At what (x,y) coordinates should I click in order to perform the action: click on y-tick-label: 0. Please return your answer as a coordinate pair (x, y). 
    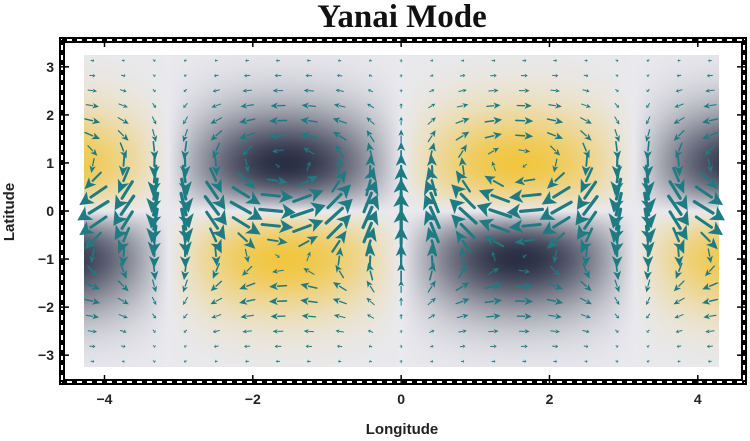
    Looking at the image, I should click on (50, 211).